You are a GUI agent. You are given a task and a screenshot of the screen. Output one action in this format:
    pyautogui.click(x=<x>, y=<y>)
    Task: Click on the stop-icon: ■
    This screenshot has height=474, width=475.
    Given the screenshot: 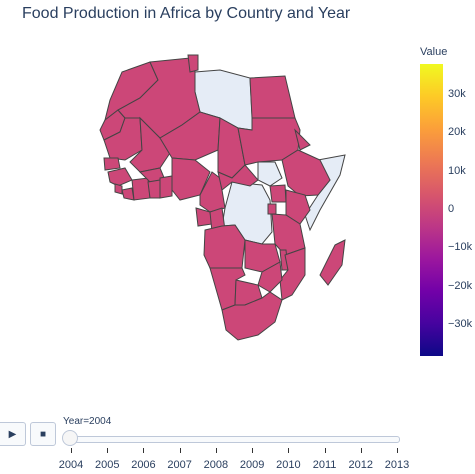 What is the action you would take?
    pyautogui.click(x=43, y=434)
    